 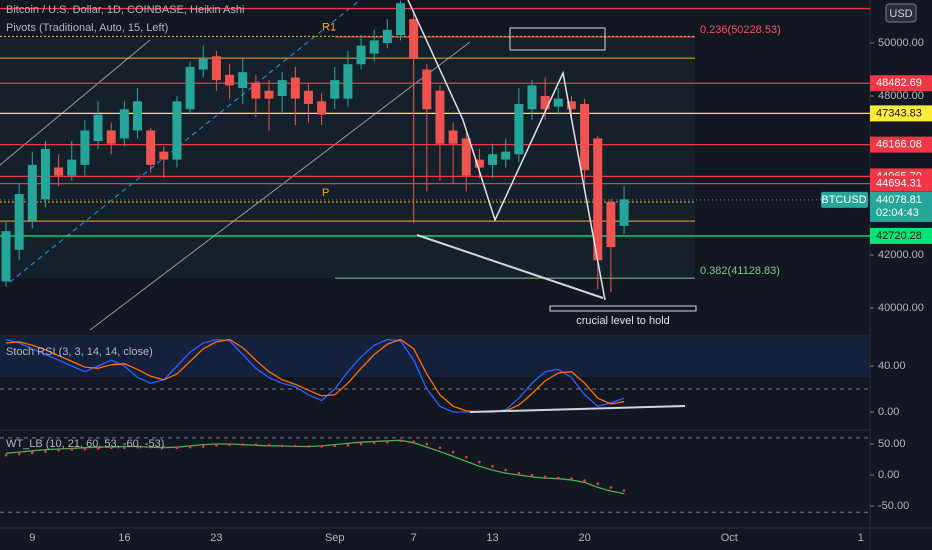 What do you see at coordinates (740, 30) in the screenshot?
I see `fib-label: 0.236(50228.53)` at bounding box center [740, 30].